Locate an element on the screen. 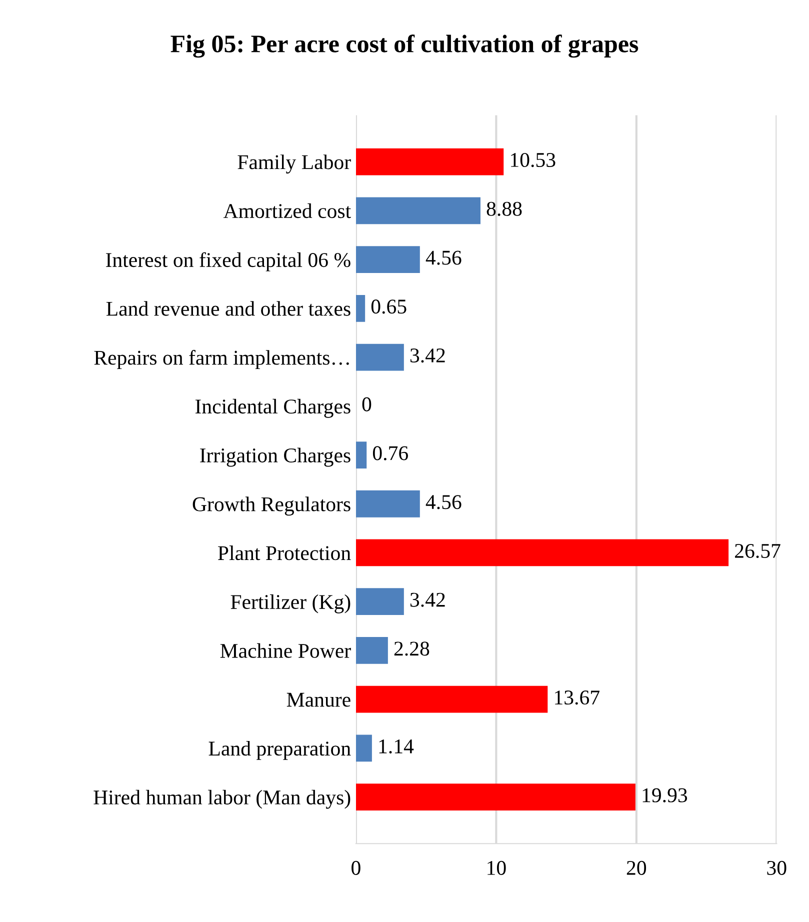 Image resolution: width=809 pixels, height=922 pixels. data-label: 0 is located at coordinates (367, 404).